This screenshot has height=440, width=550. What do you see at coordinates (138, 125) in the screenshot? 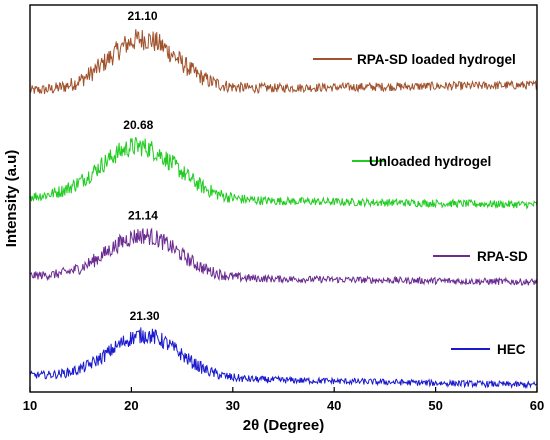
I see `peak-label-2: 20.68` at bounding box center [138, 125].